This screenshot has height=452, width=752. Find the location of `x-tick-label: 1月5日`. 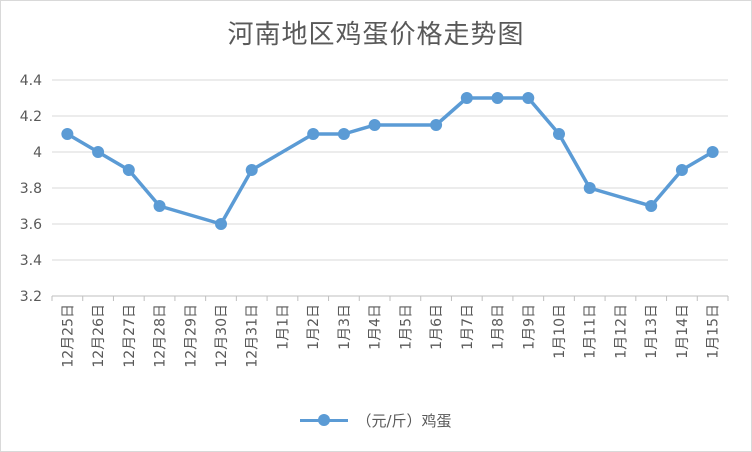

x-tick-label: 1月5日 is located at coordinates (406, 327).